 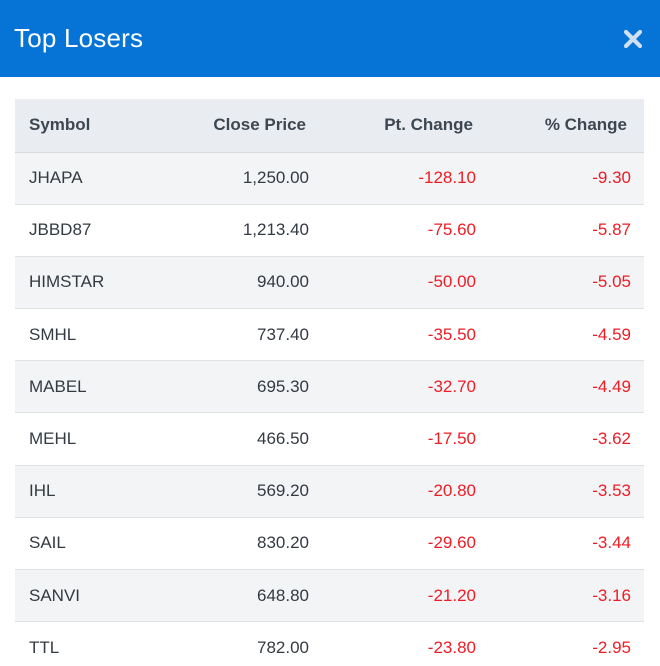 I want to click on row-close-price: 940.00, so click(x=237, y=283).